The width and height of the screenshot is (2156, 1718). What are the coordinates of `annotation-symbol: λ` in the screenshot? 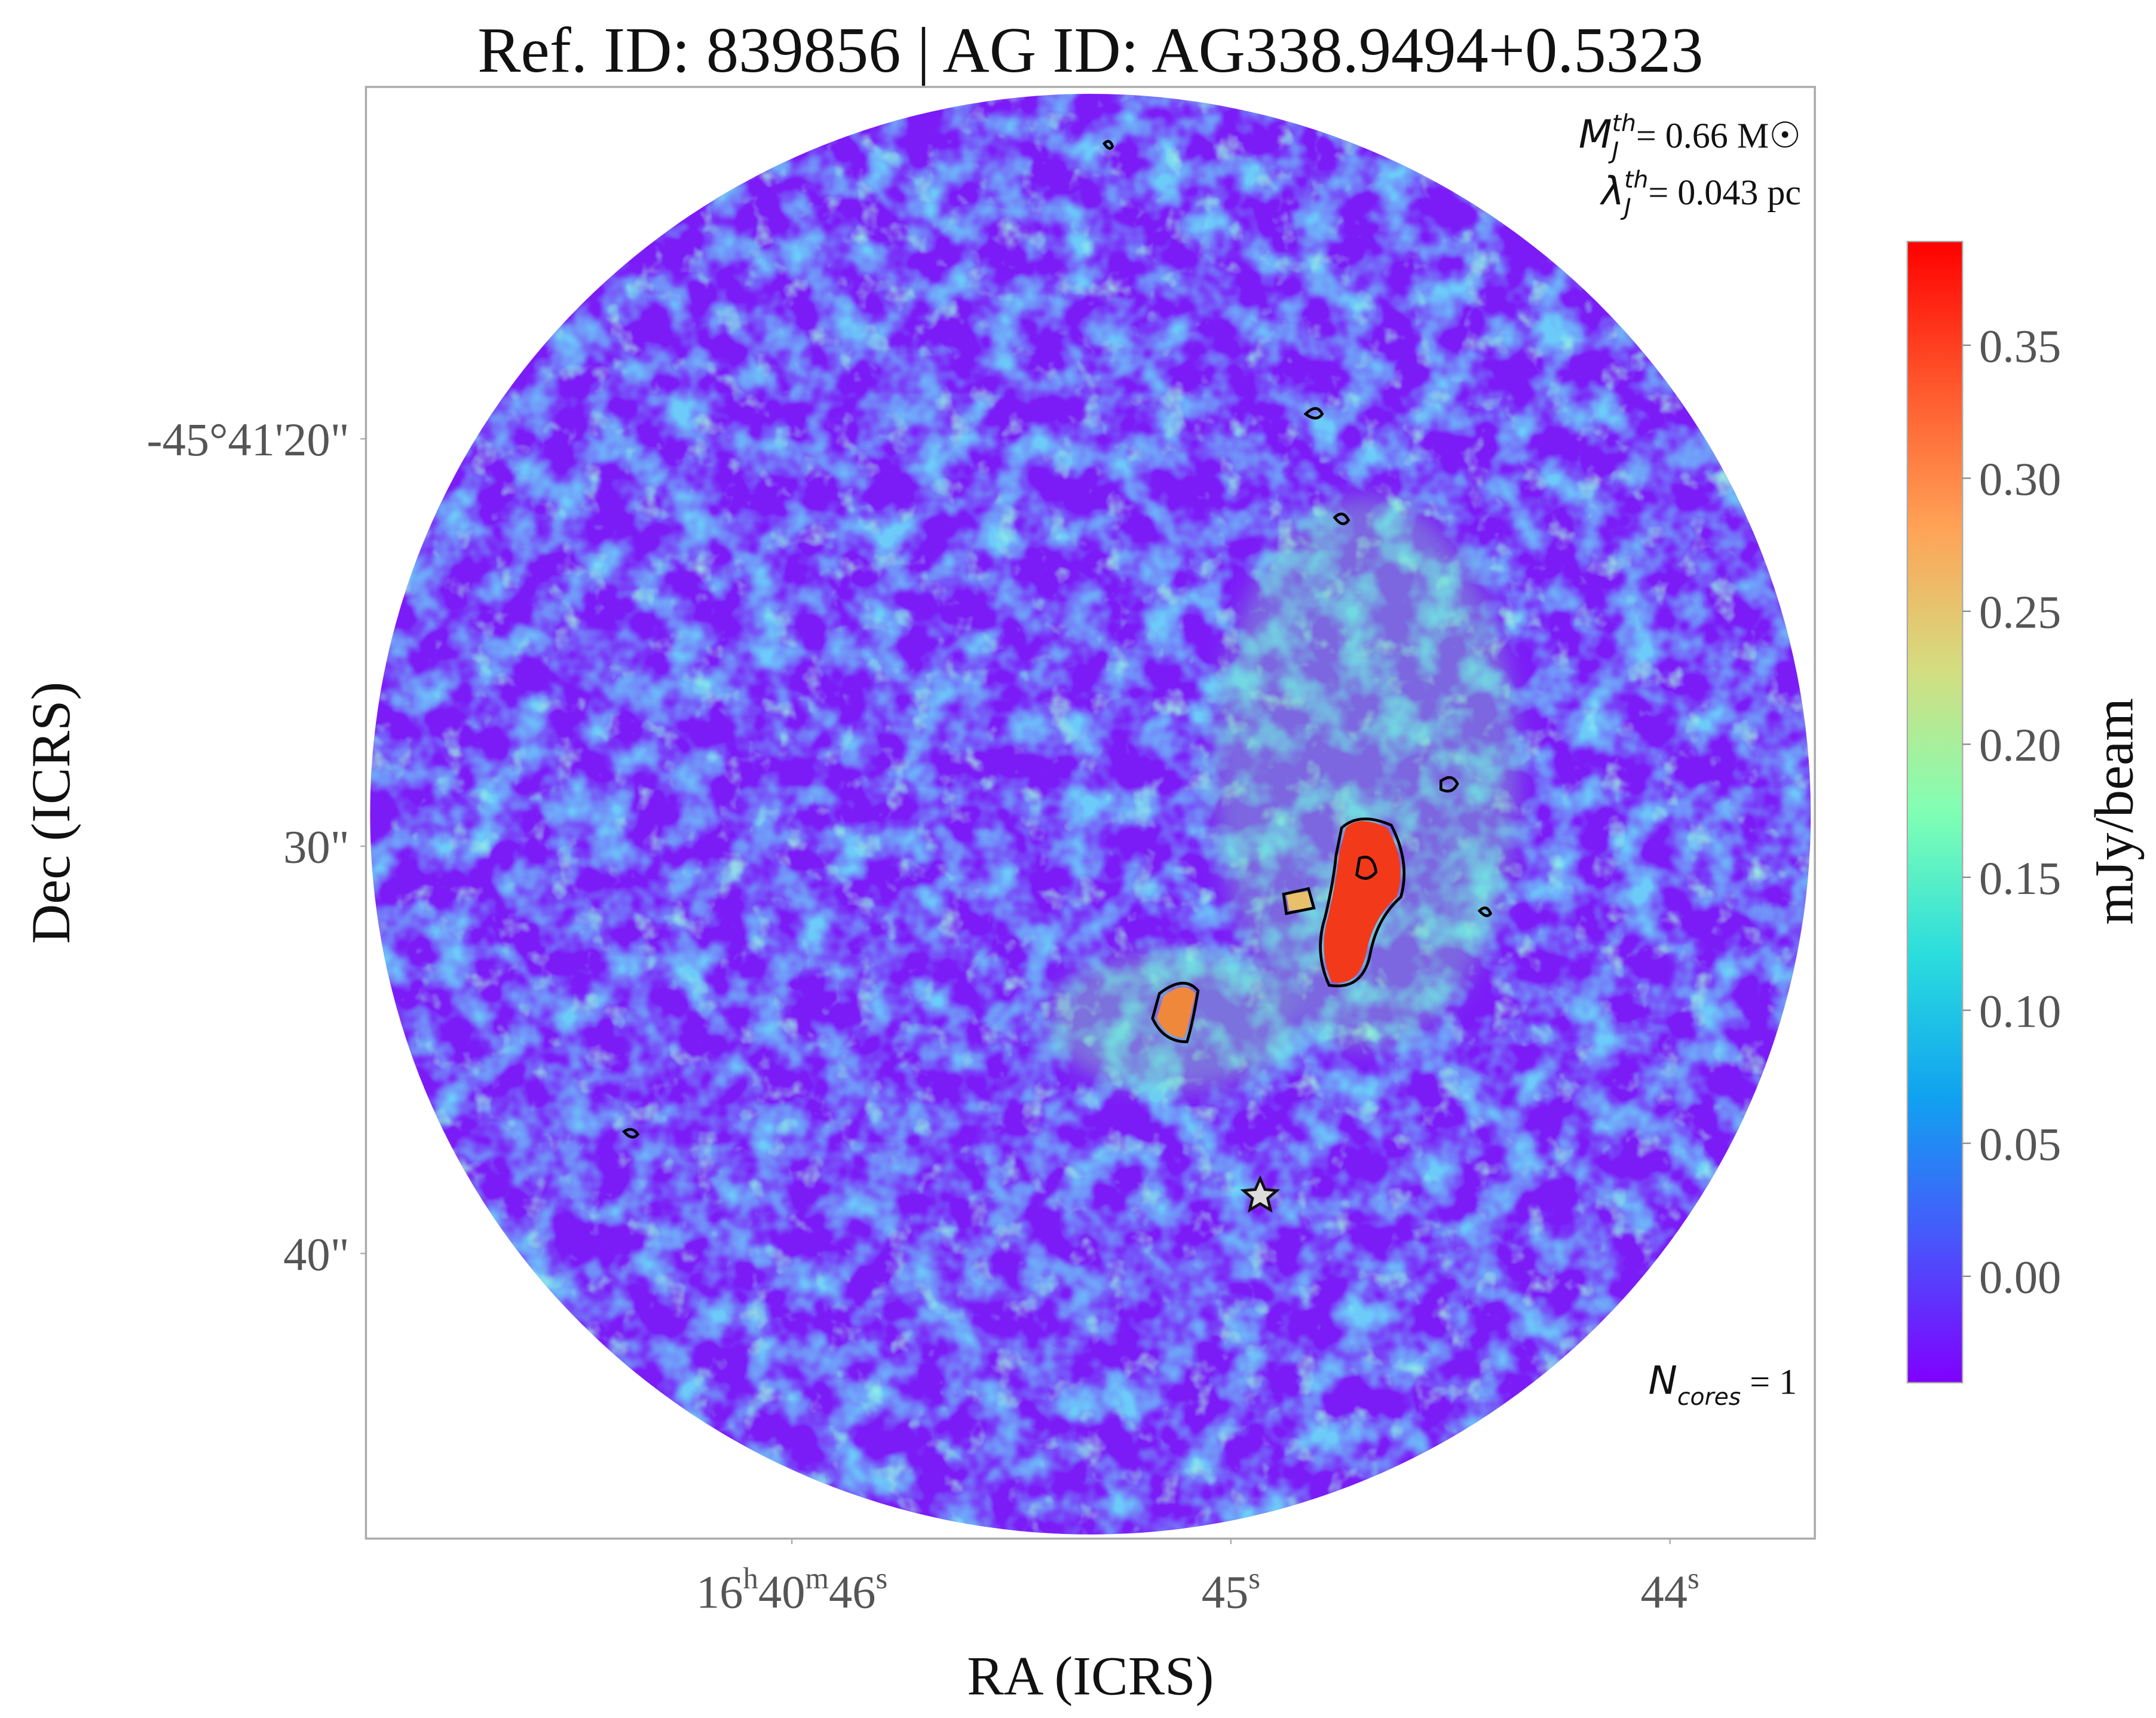 It's located at (1612, 191).